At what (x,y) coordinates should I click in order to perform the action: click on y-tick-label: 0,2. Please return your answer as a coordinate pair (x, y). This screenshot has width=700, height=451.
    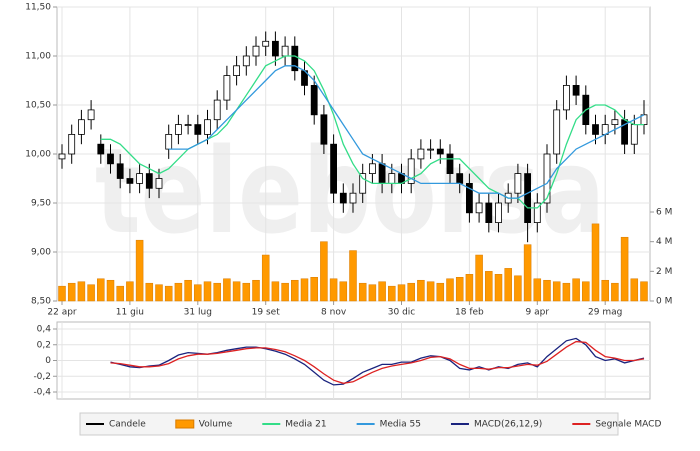
    Looking at the image, I should click on (44, 345).